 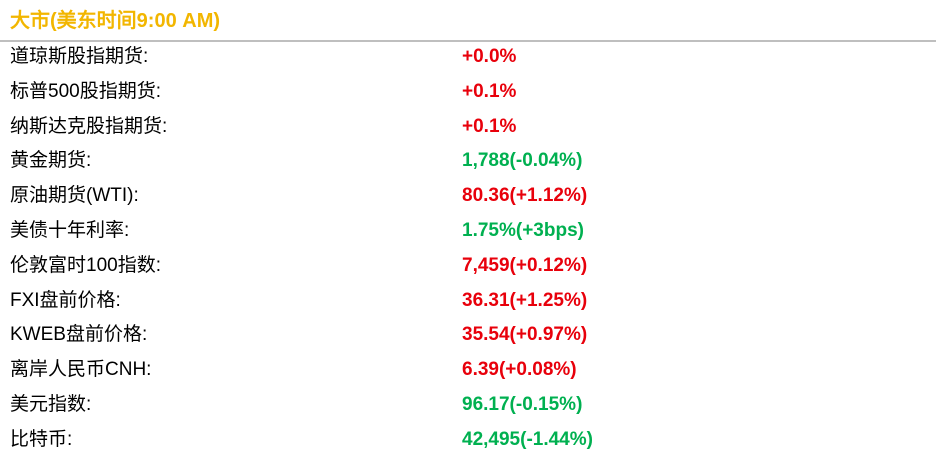 I want to click on table-row: 纳斯达克股指期货: +0.1%, so click(x=468, y=127).